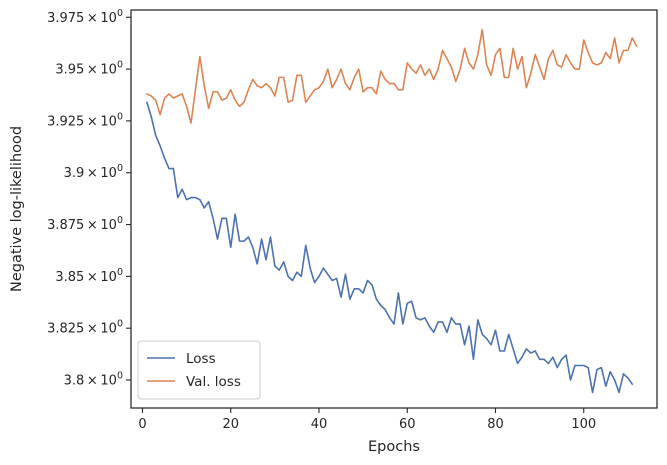 This screenshot has width=667, height=465. I want to click on legend: Loss Val. loss, so click(199, 370).